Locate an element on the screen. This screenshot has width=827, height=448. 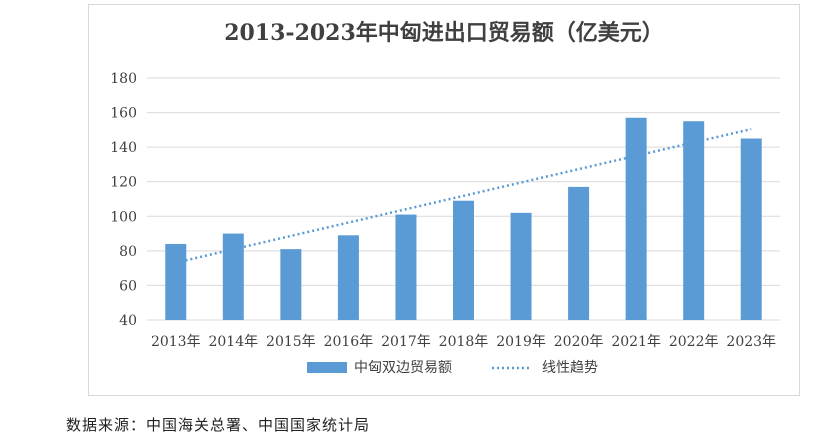
y-tick-label: 140 is located at coordinates (123, 148).